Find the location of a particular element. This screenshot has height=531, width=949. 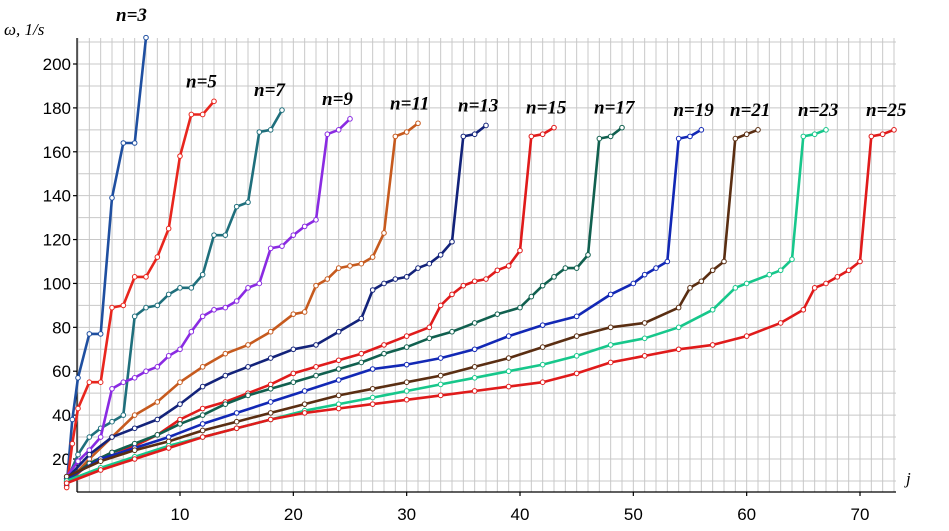

y-tick-label: 80 is located at coordinates (61, 327).